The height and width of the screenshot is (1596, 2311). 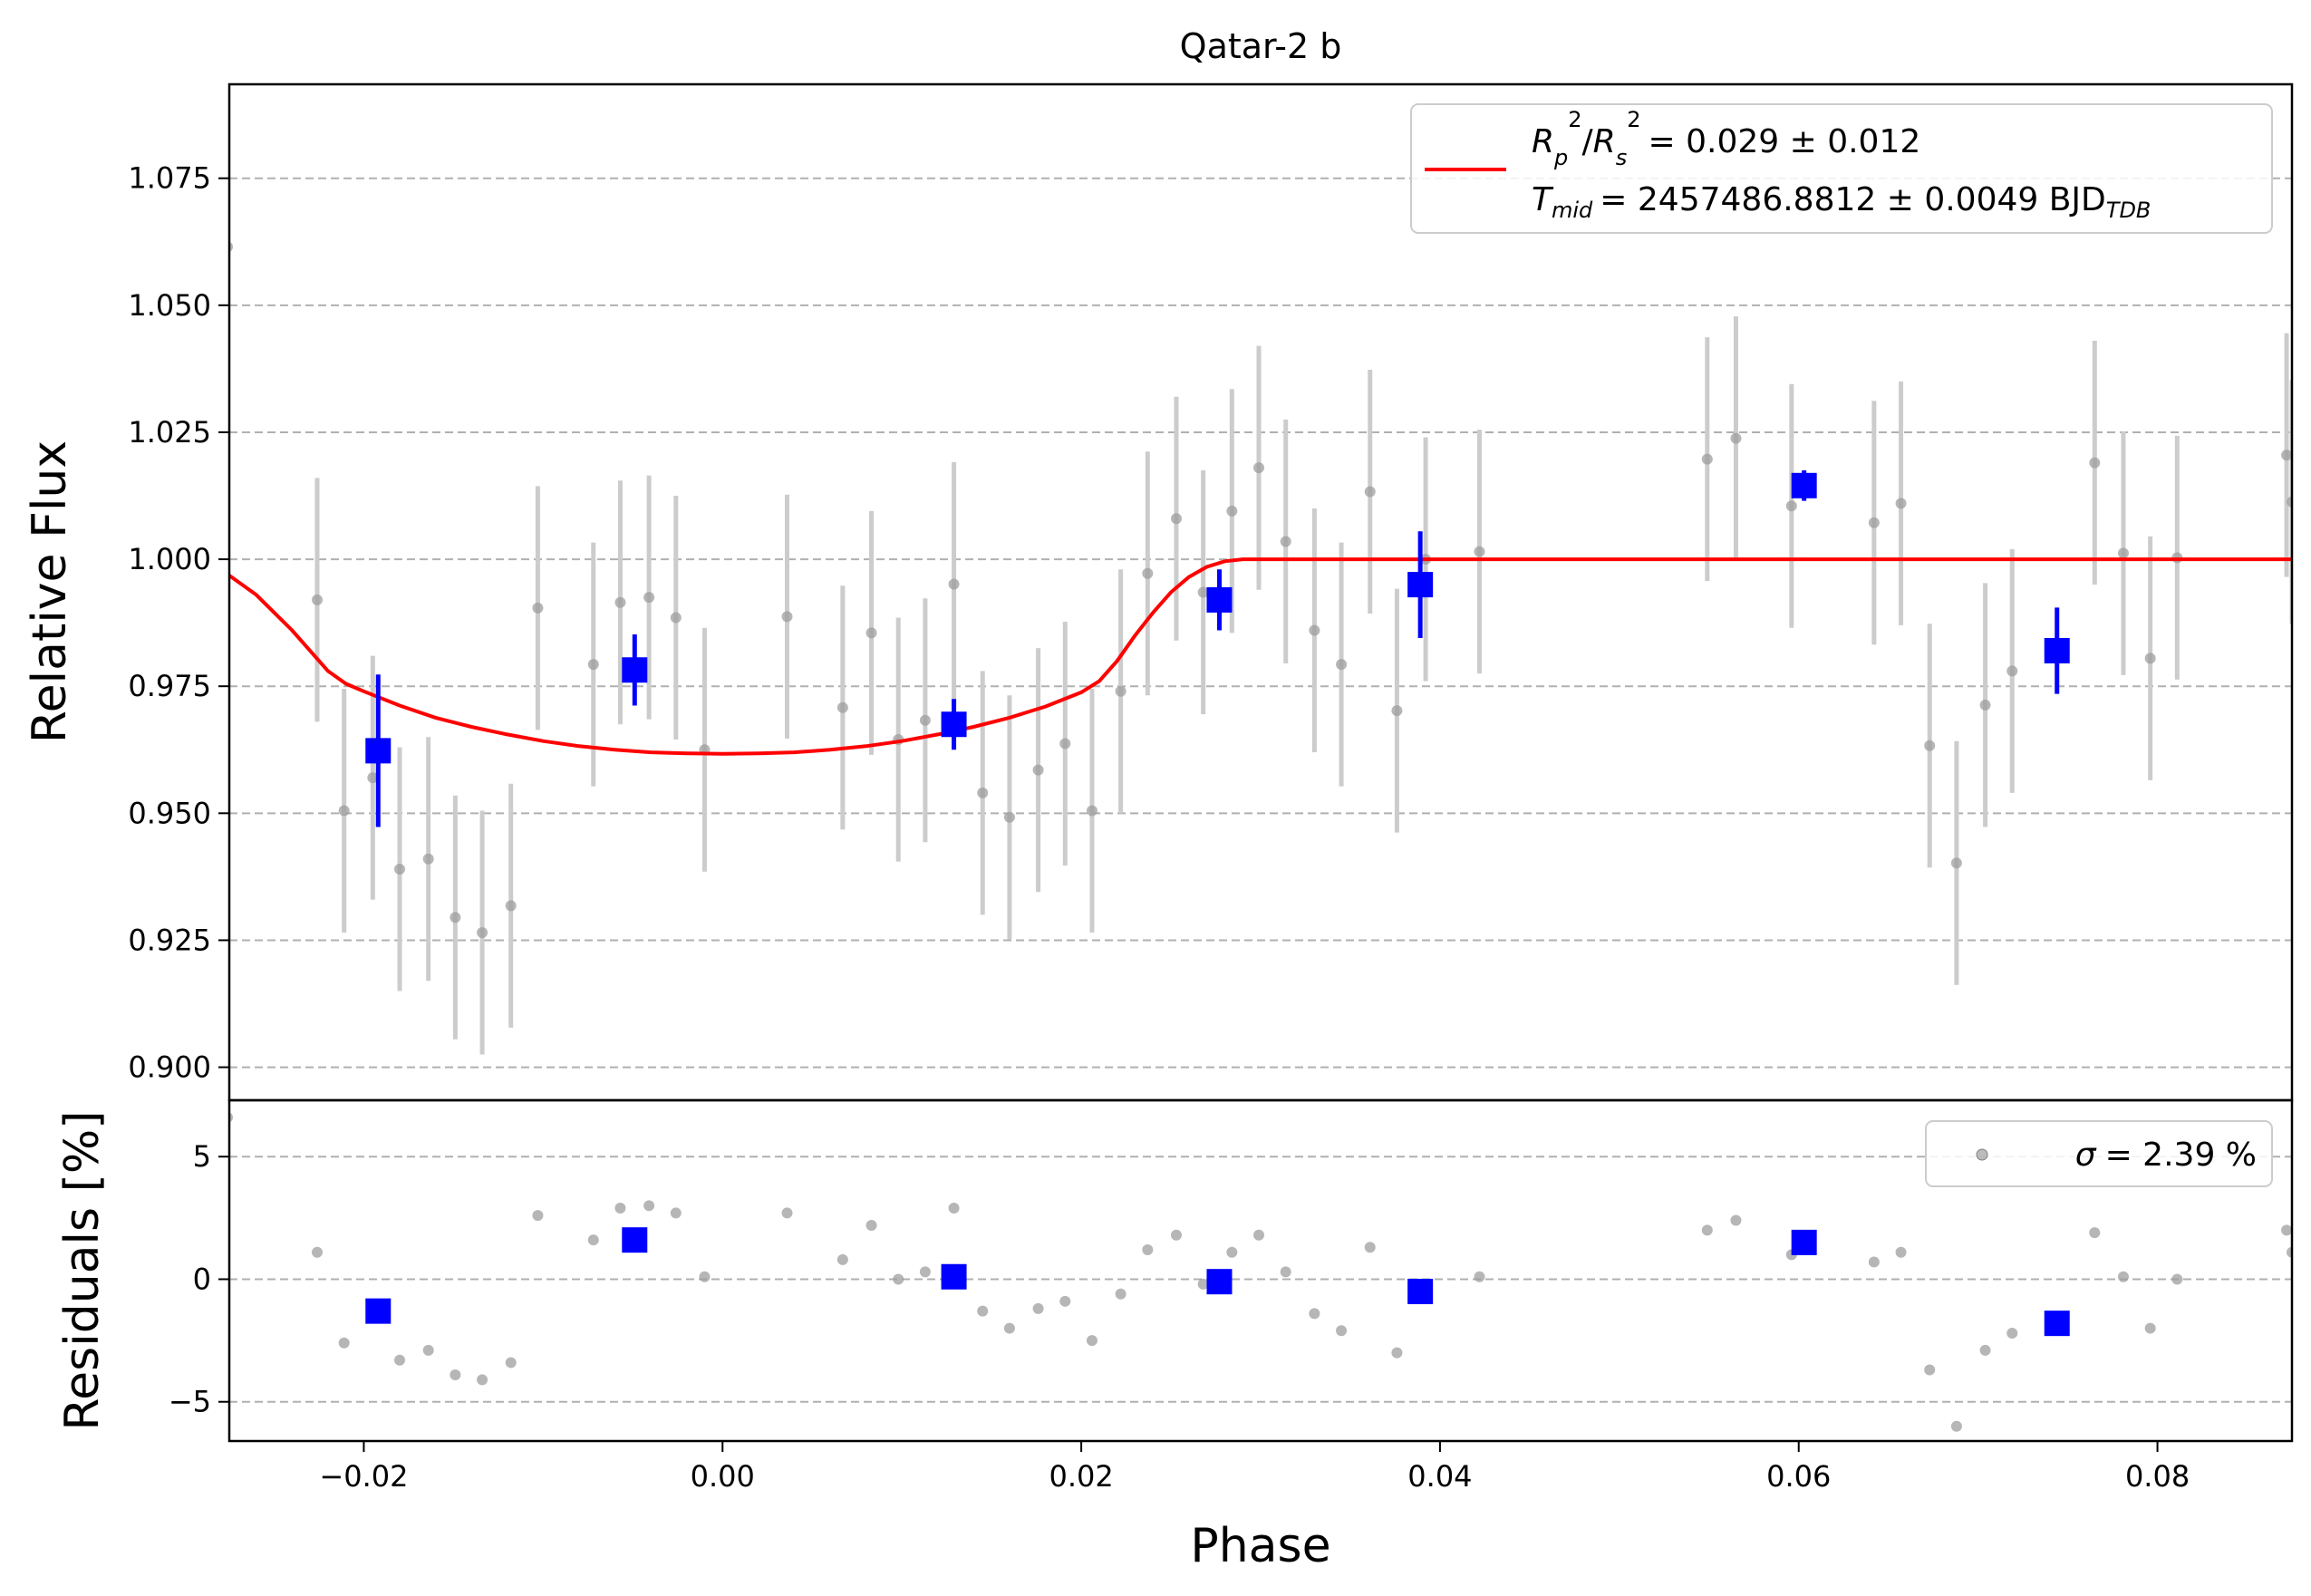 What do you see at coordinates (1634, 119) in the screenshot?
I see `legend-rs-sup: 2` at bounding box center [1634, 119].